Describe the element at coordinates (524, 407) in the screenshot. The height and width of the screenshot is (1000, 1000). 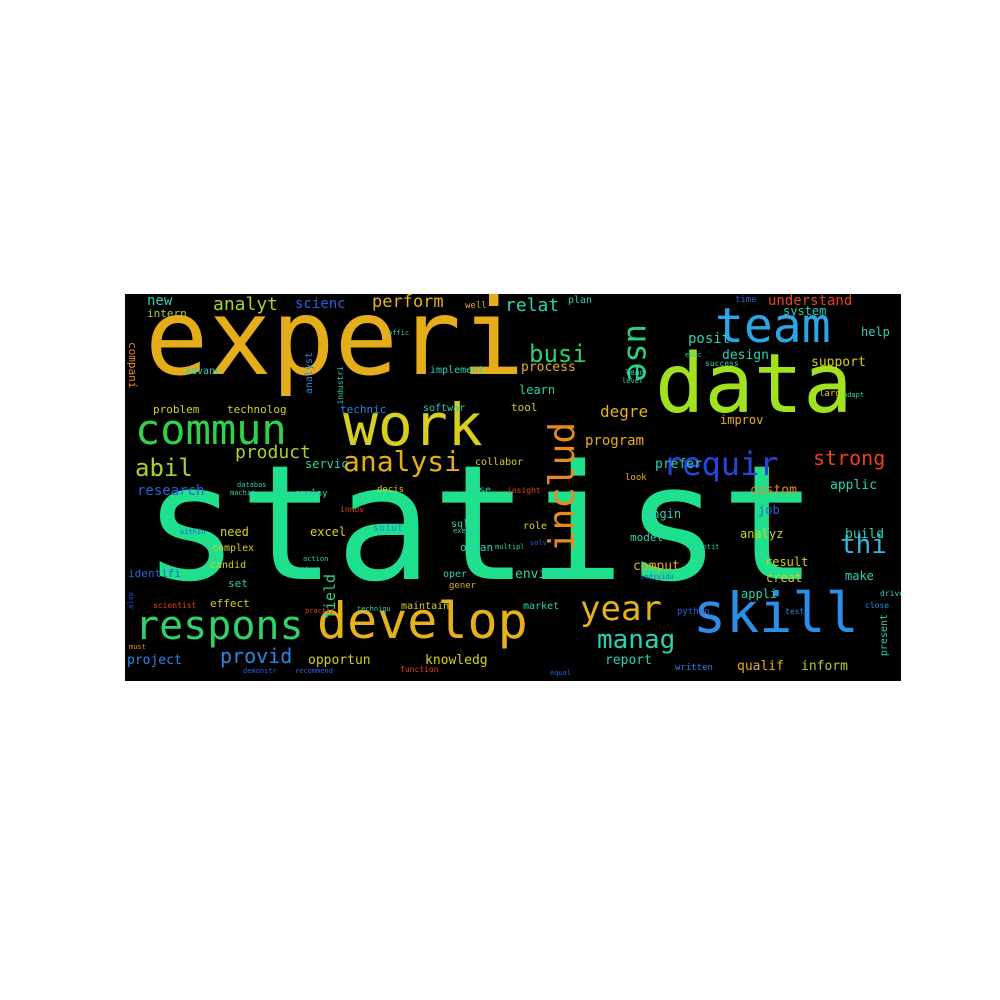
I see `cloud-word: tool` at that location.